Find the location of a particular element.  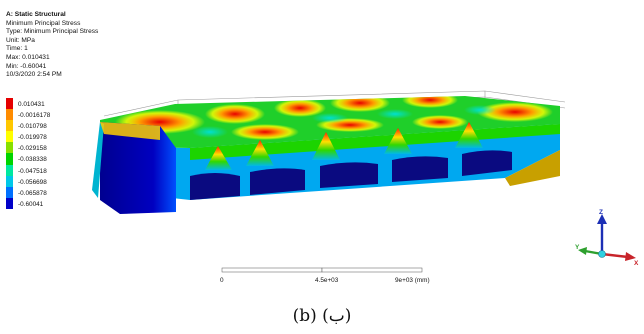

triad-origin-sphere is located at coordinates (602, 254).